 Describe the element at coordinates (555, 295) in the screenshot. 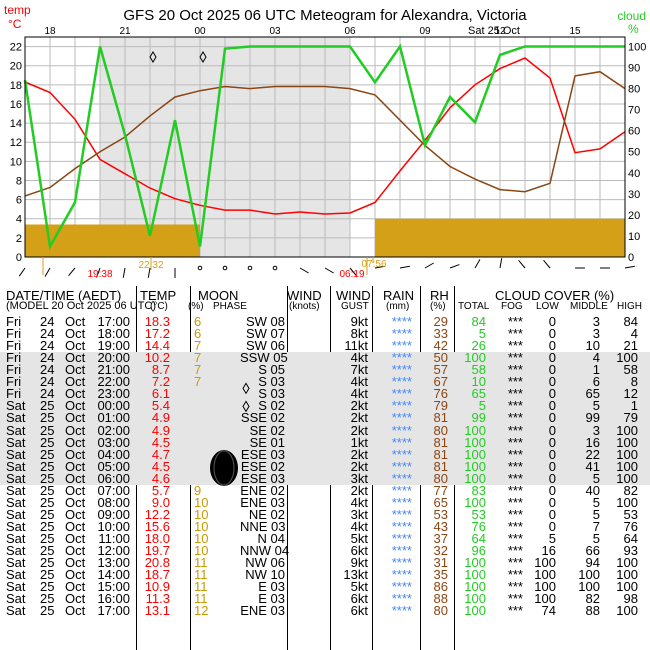

I see `hdr-cloud: CLOUD COVER (%)` at that location.